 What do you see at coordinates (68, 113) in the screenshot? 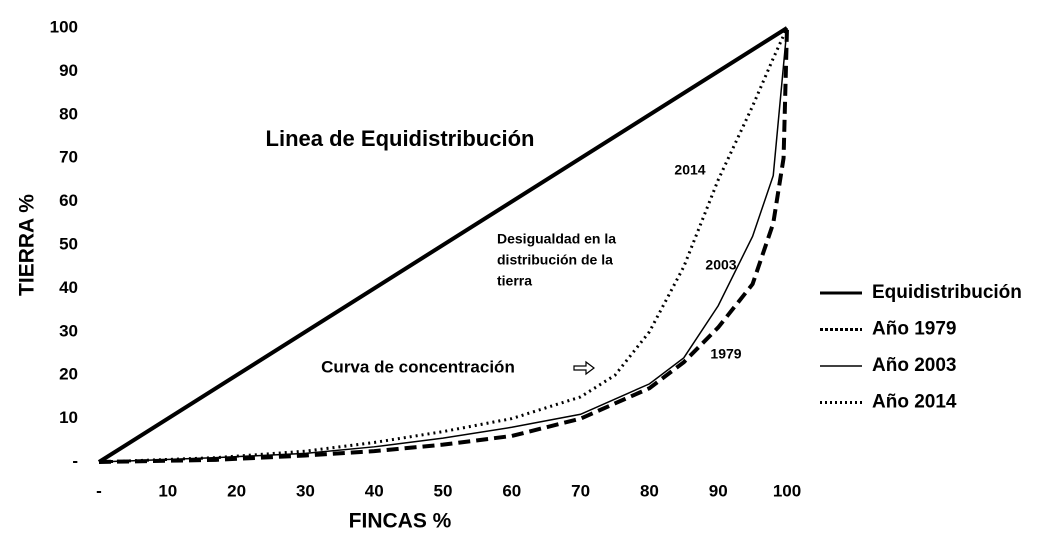
I see `y-tick-label: 80` at bounding box center [68, 113].